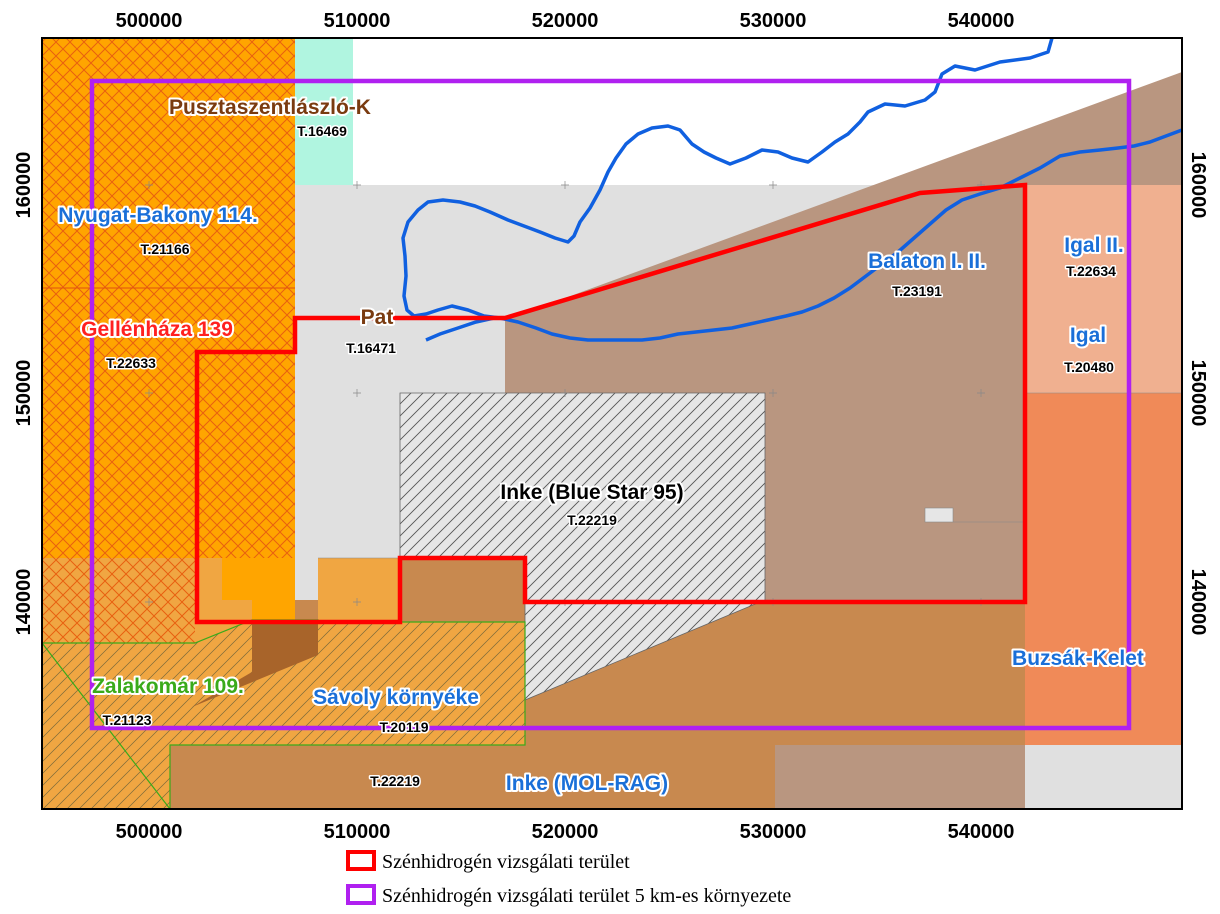 This screenshot has height=914, width=1220. What do you see at coordinates (357, 21) in the screenshot?
I see `x-tick-top-2: 510000` at bounding box center [357, 21].